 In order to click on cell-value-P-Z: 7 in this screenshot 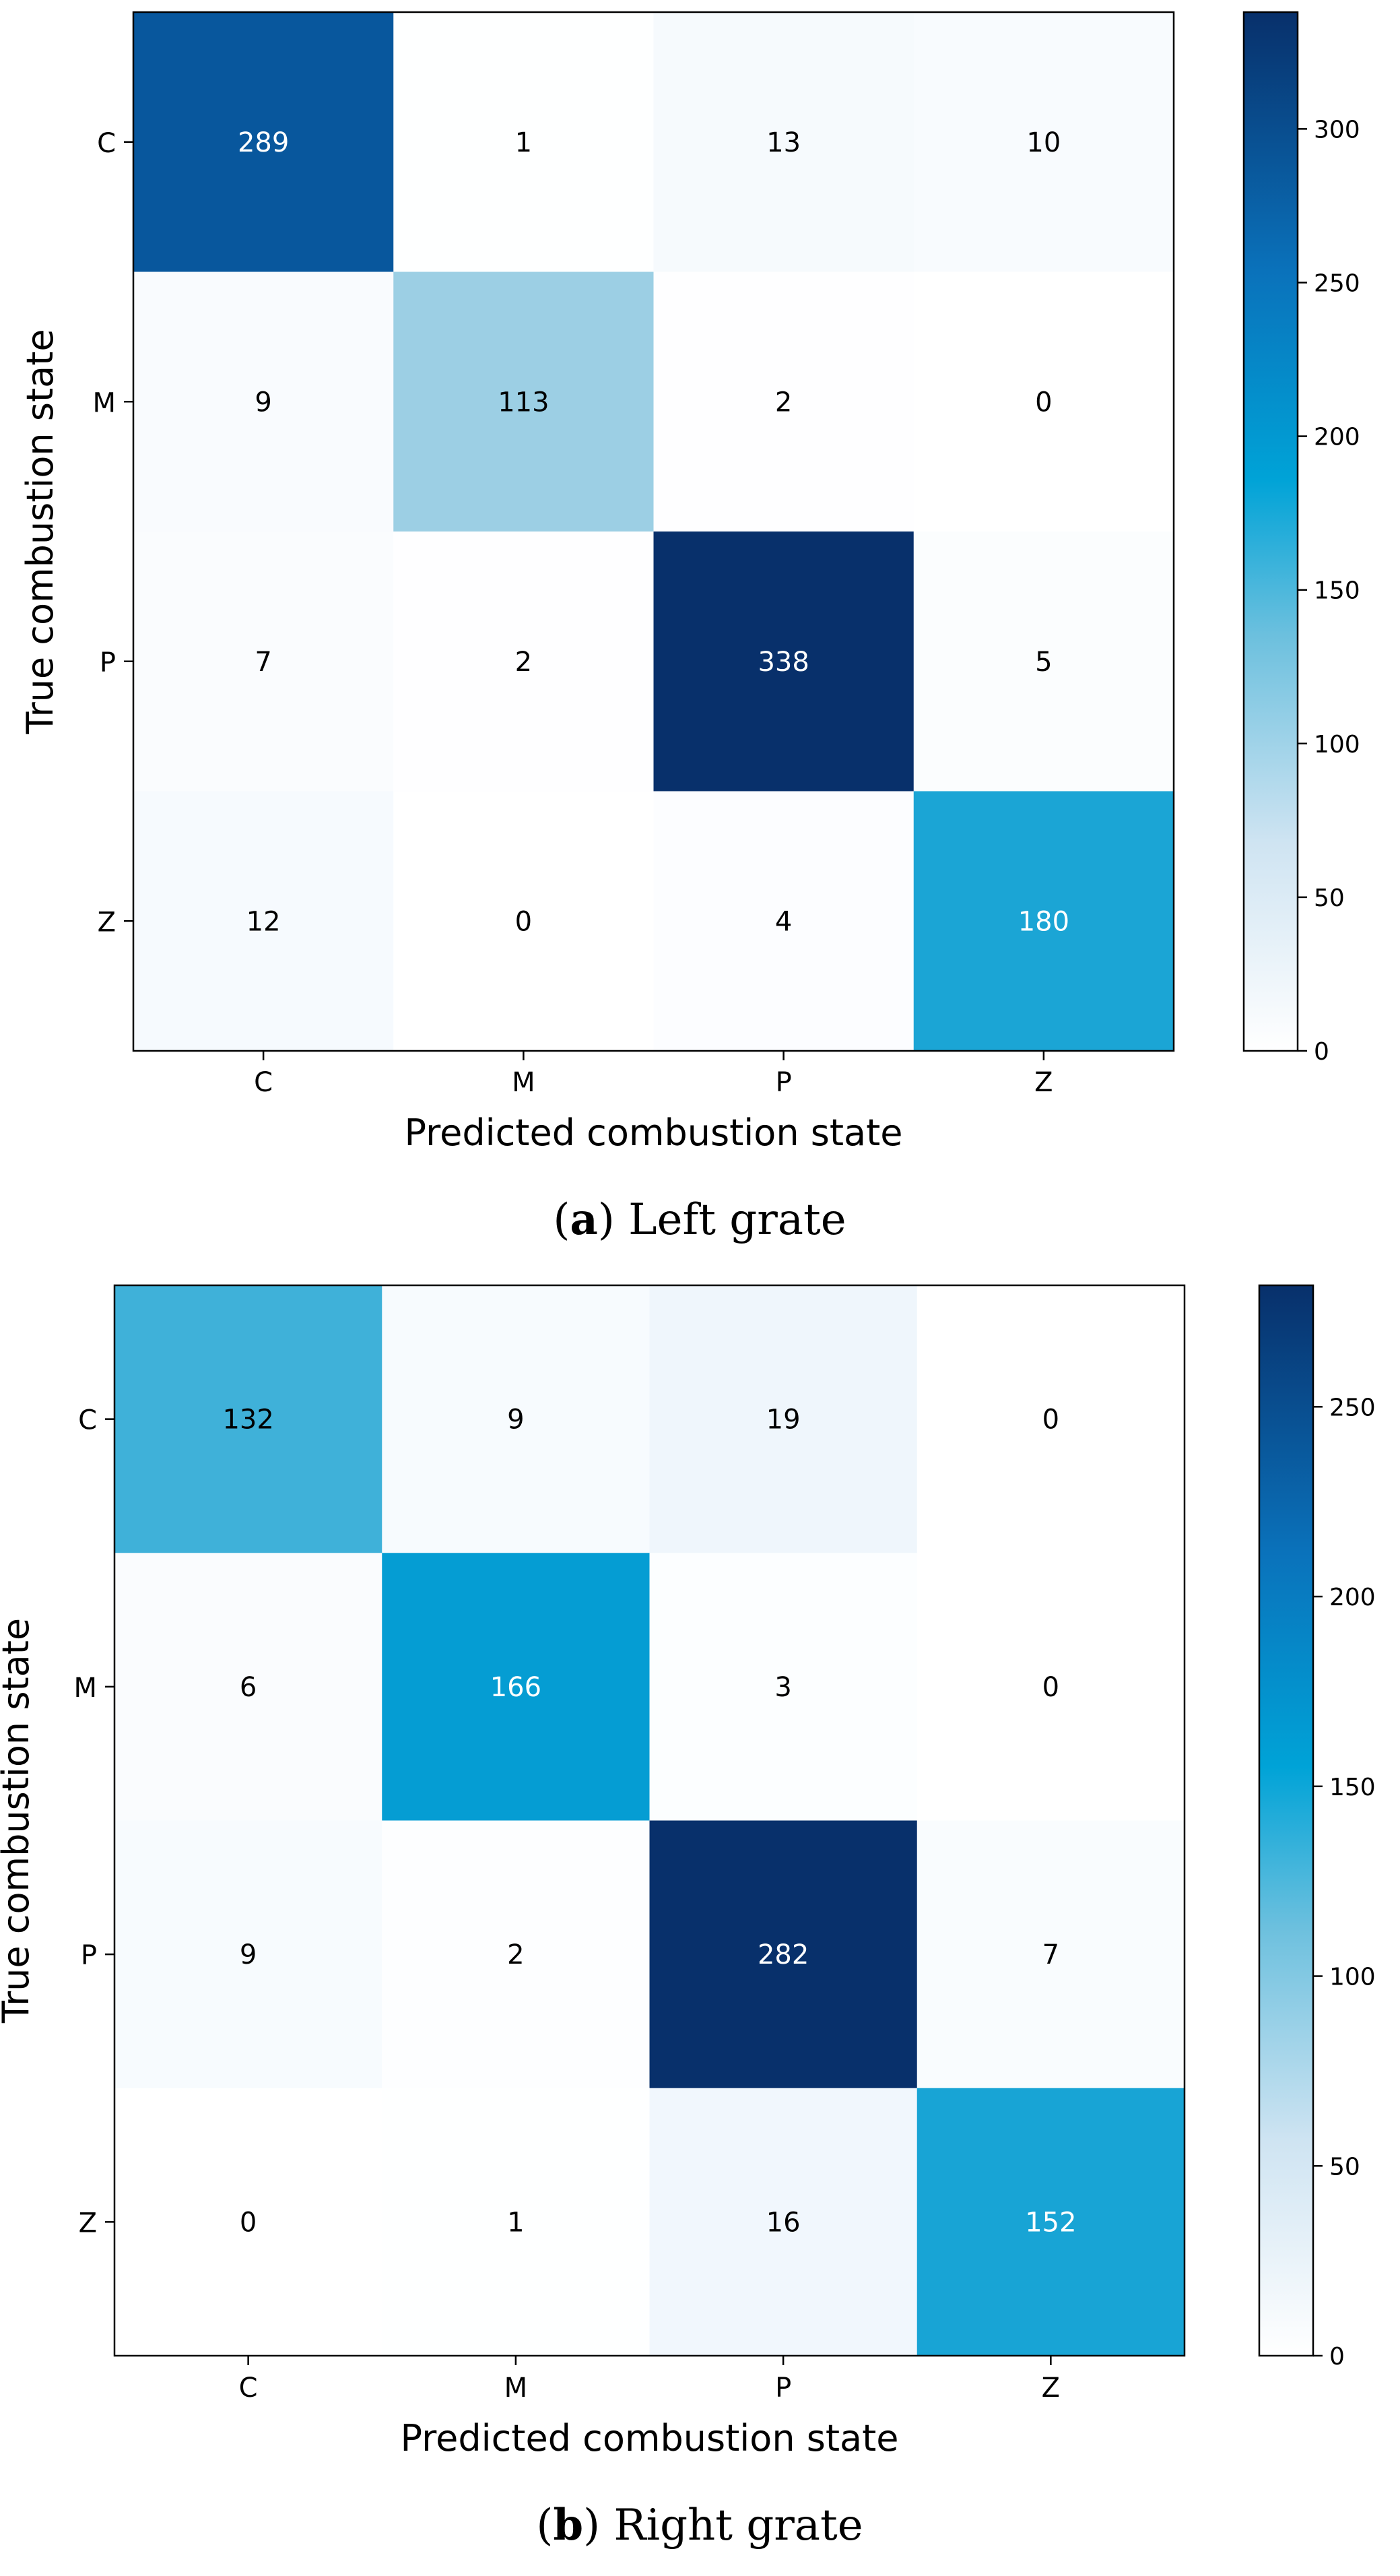, I will do `click(1050, 1955)`.